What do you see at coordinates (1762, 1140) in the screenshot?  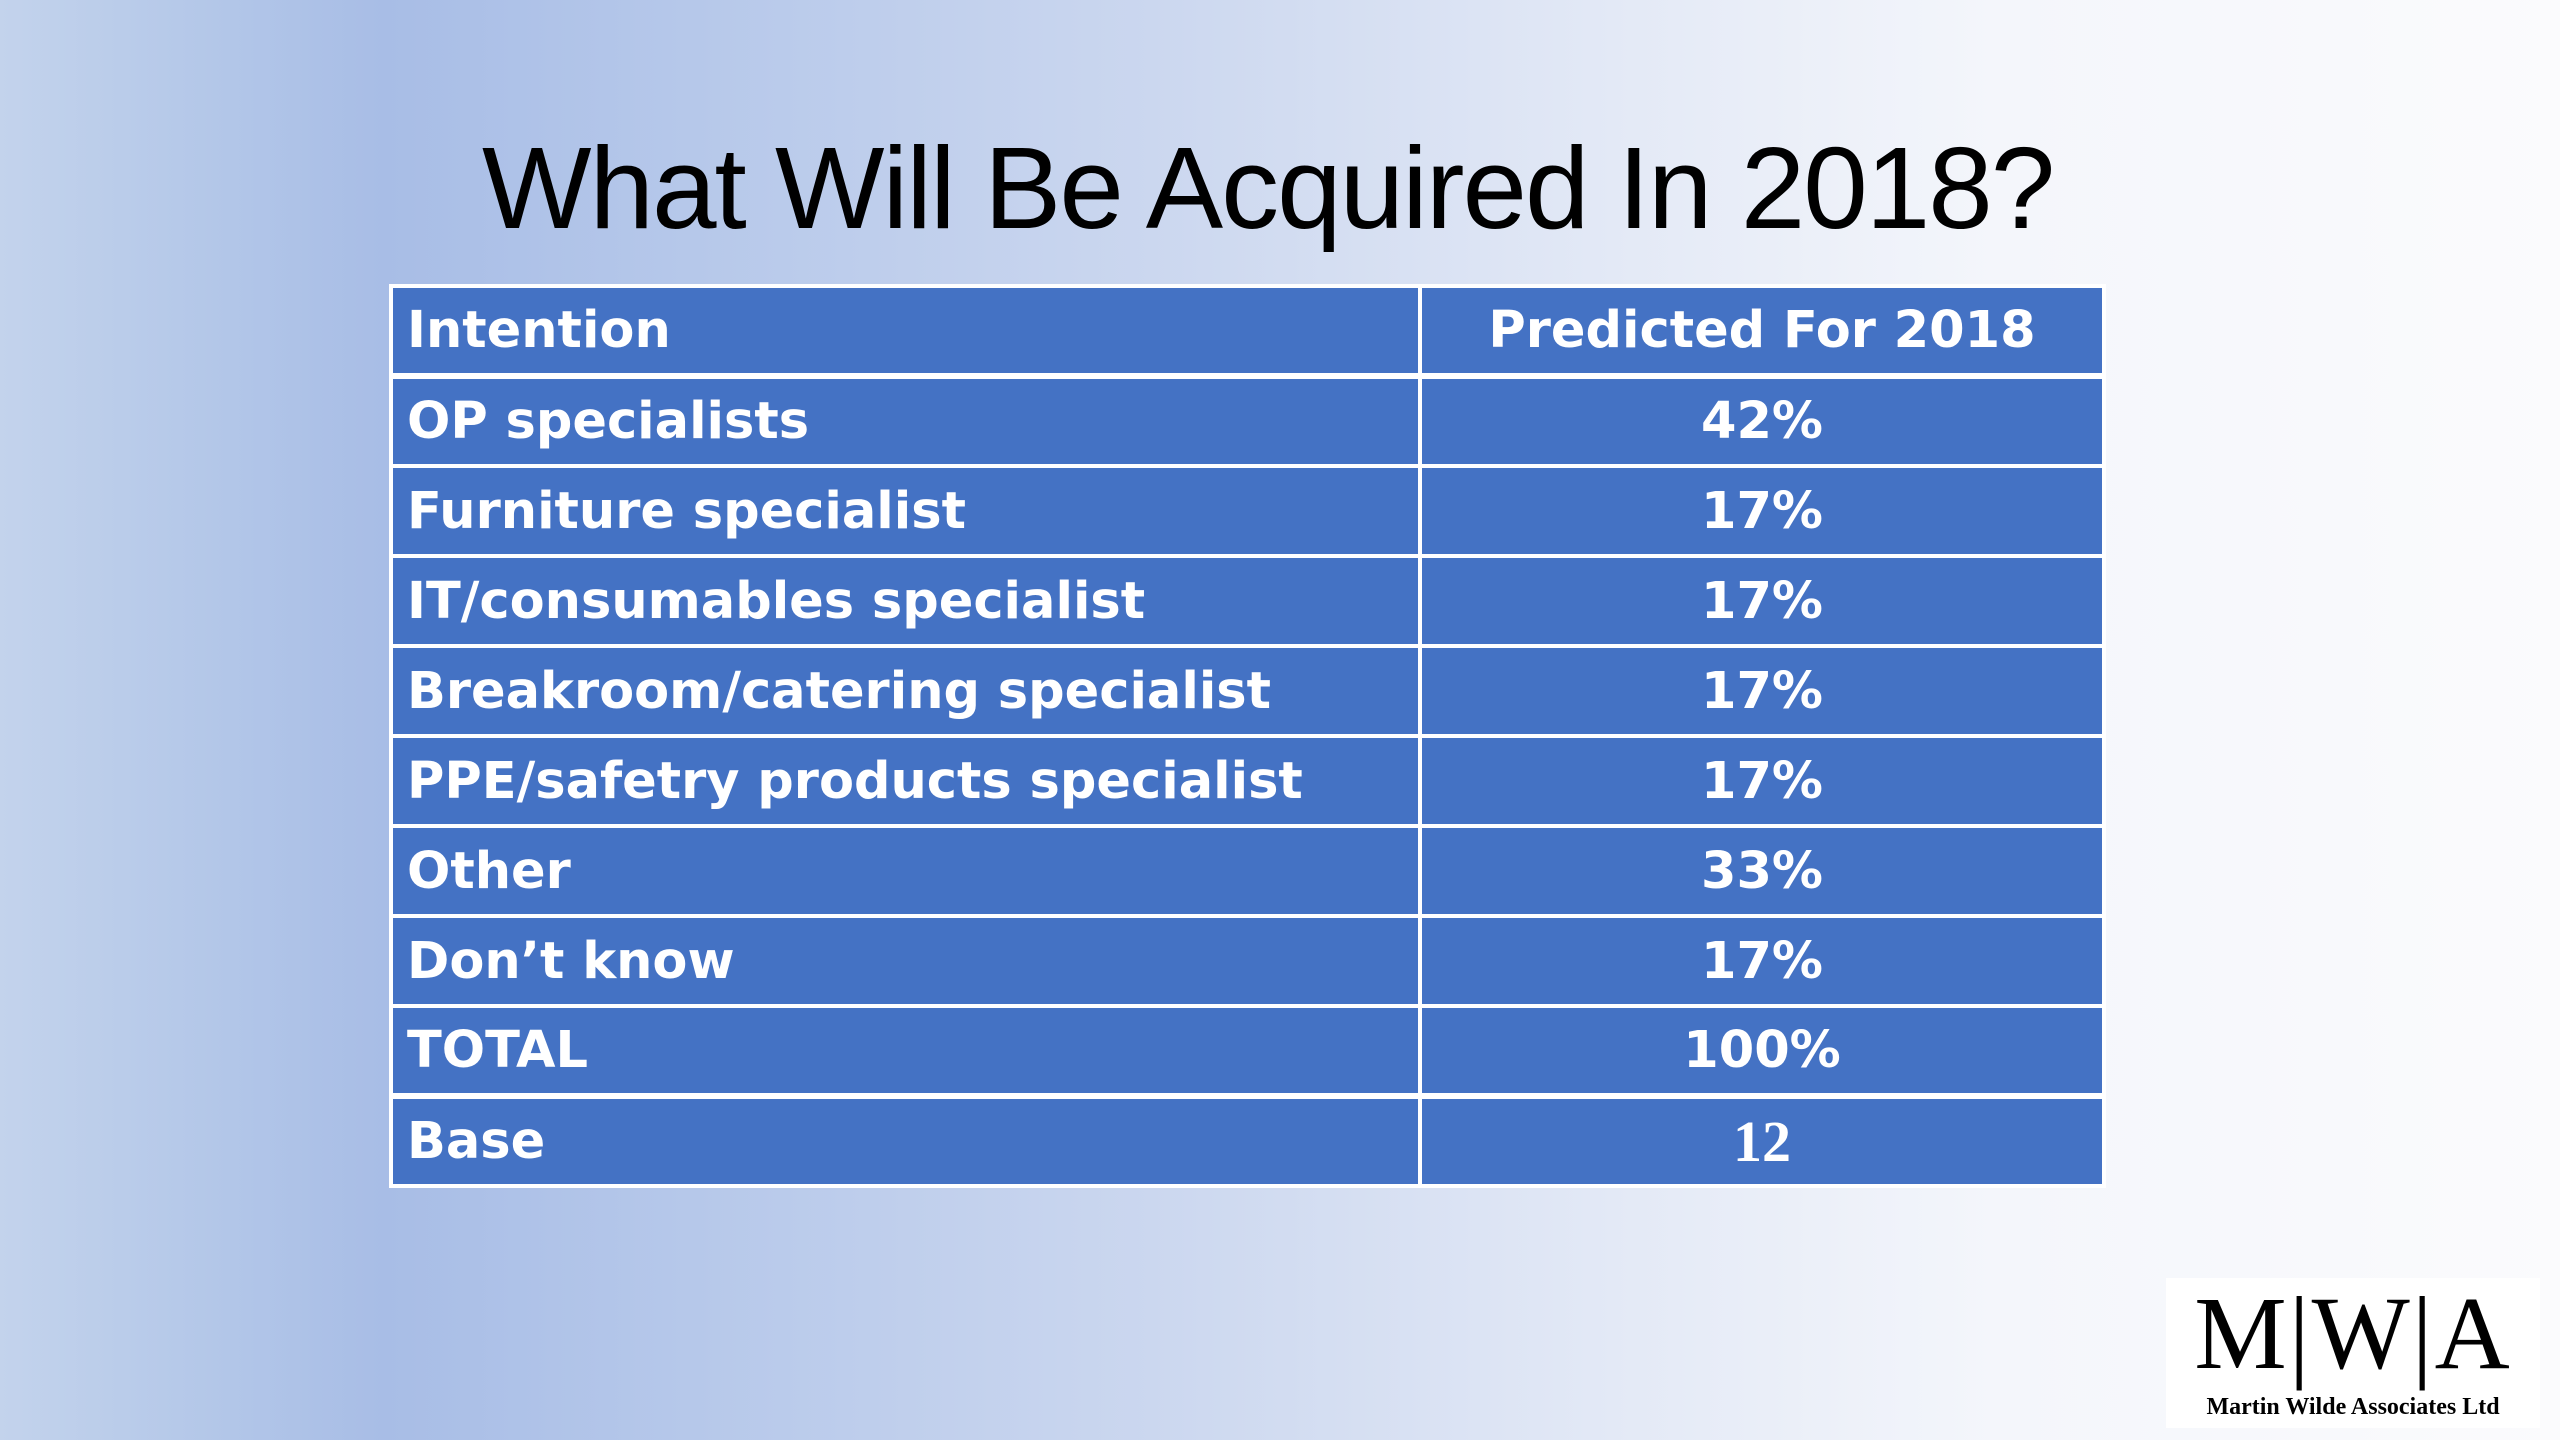 I see `row-value: 12` at bounding box center [1762, 1140].